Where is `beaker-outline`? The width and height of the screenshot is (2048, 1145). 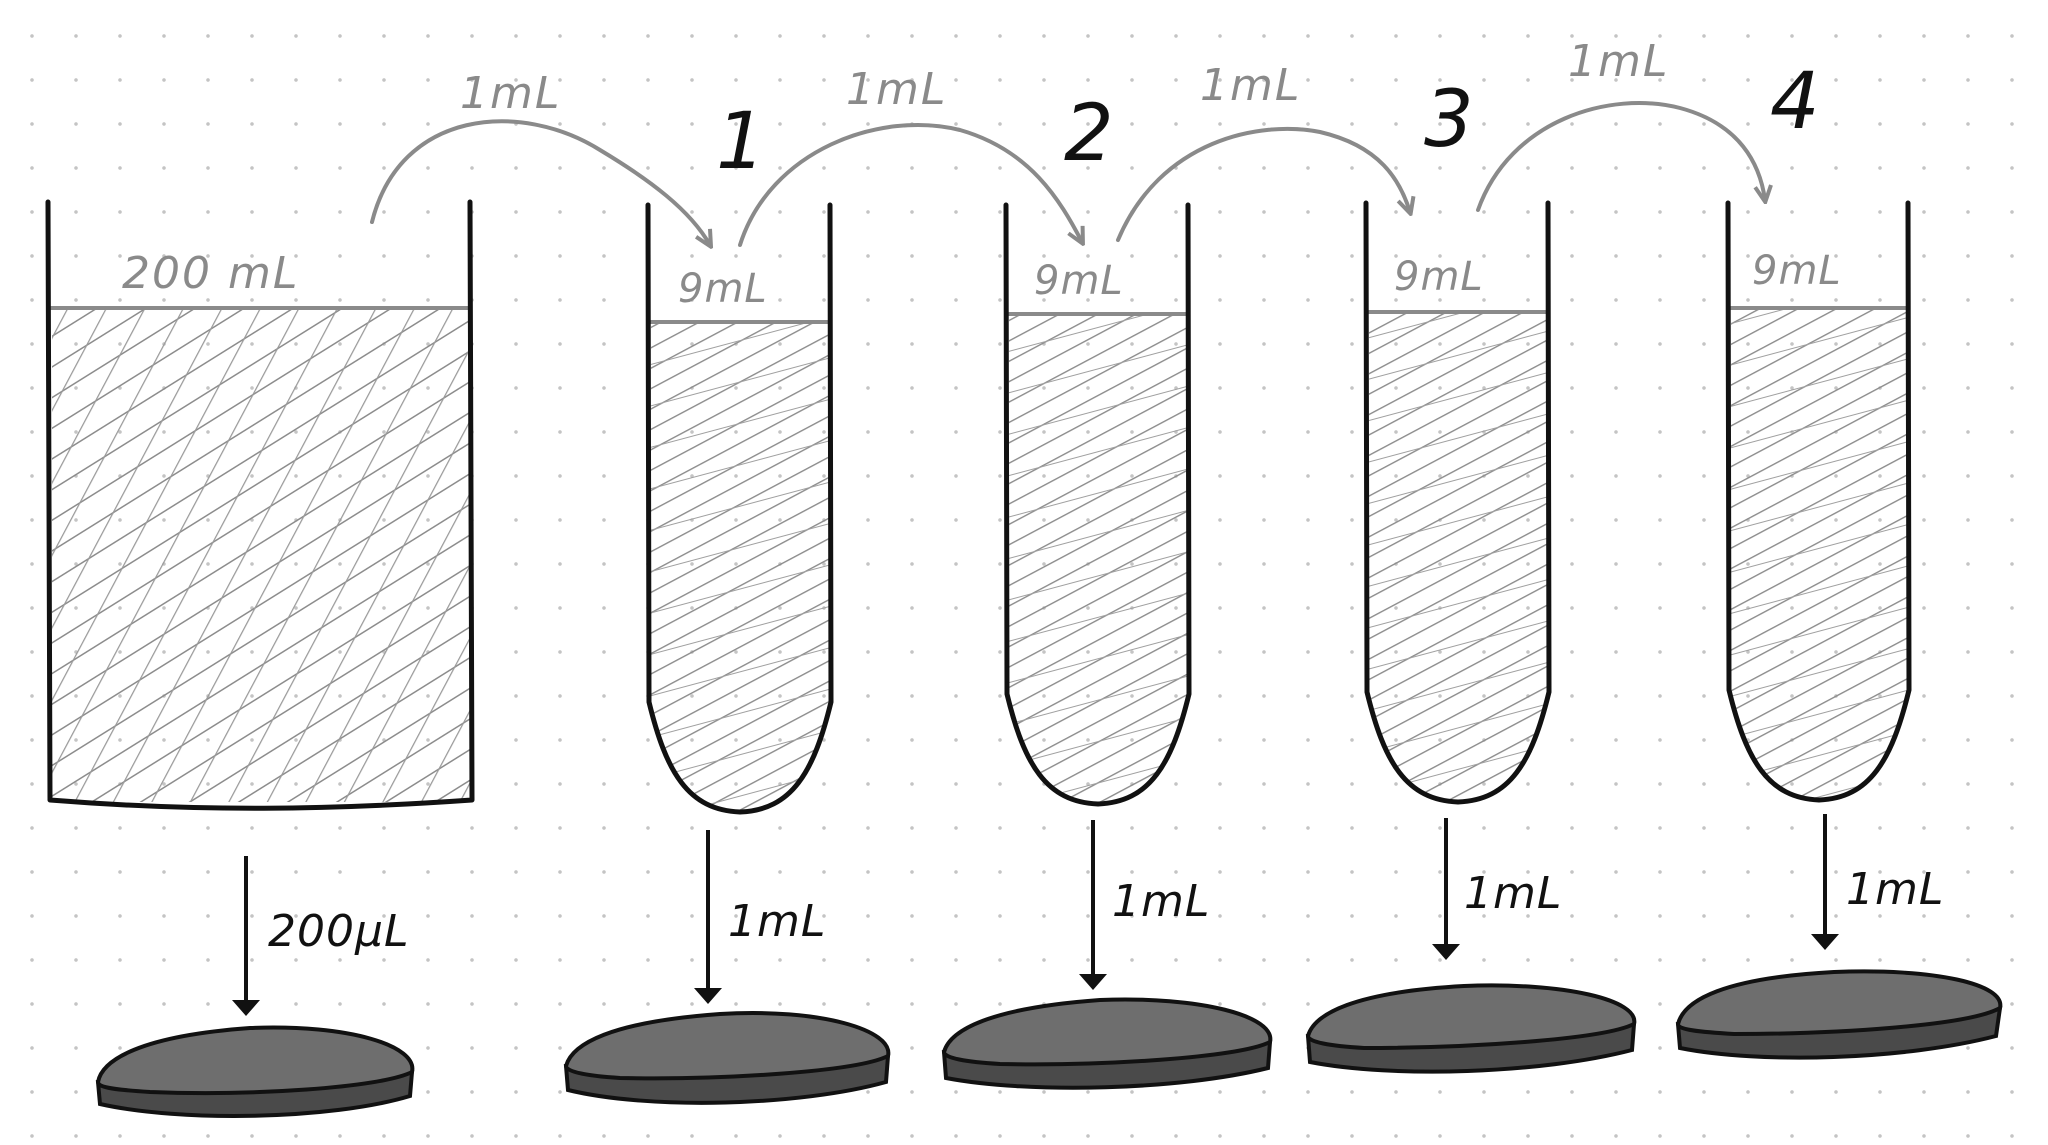
beaker-outline is located at coordinates (260, 505).